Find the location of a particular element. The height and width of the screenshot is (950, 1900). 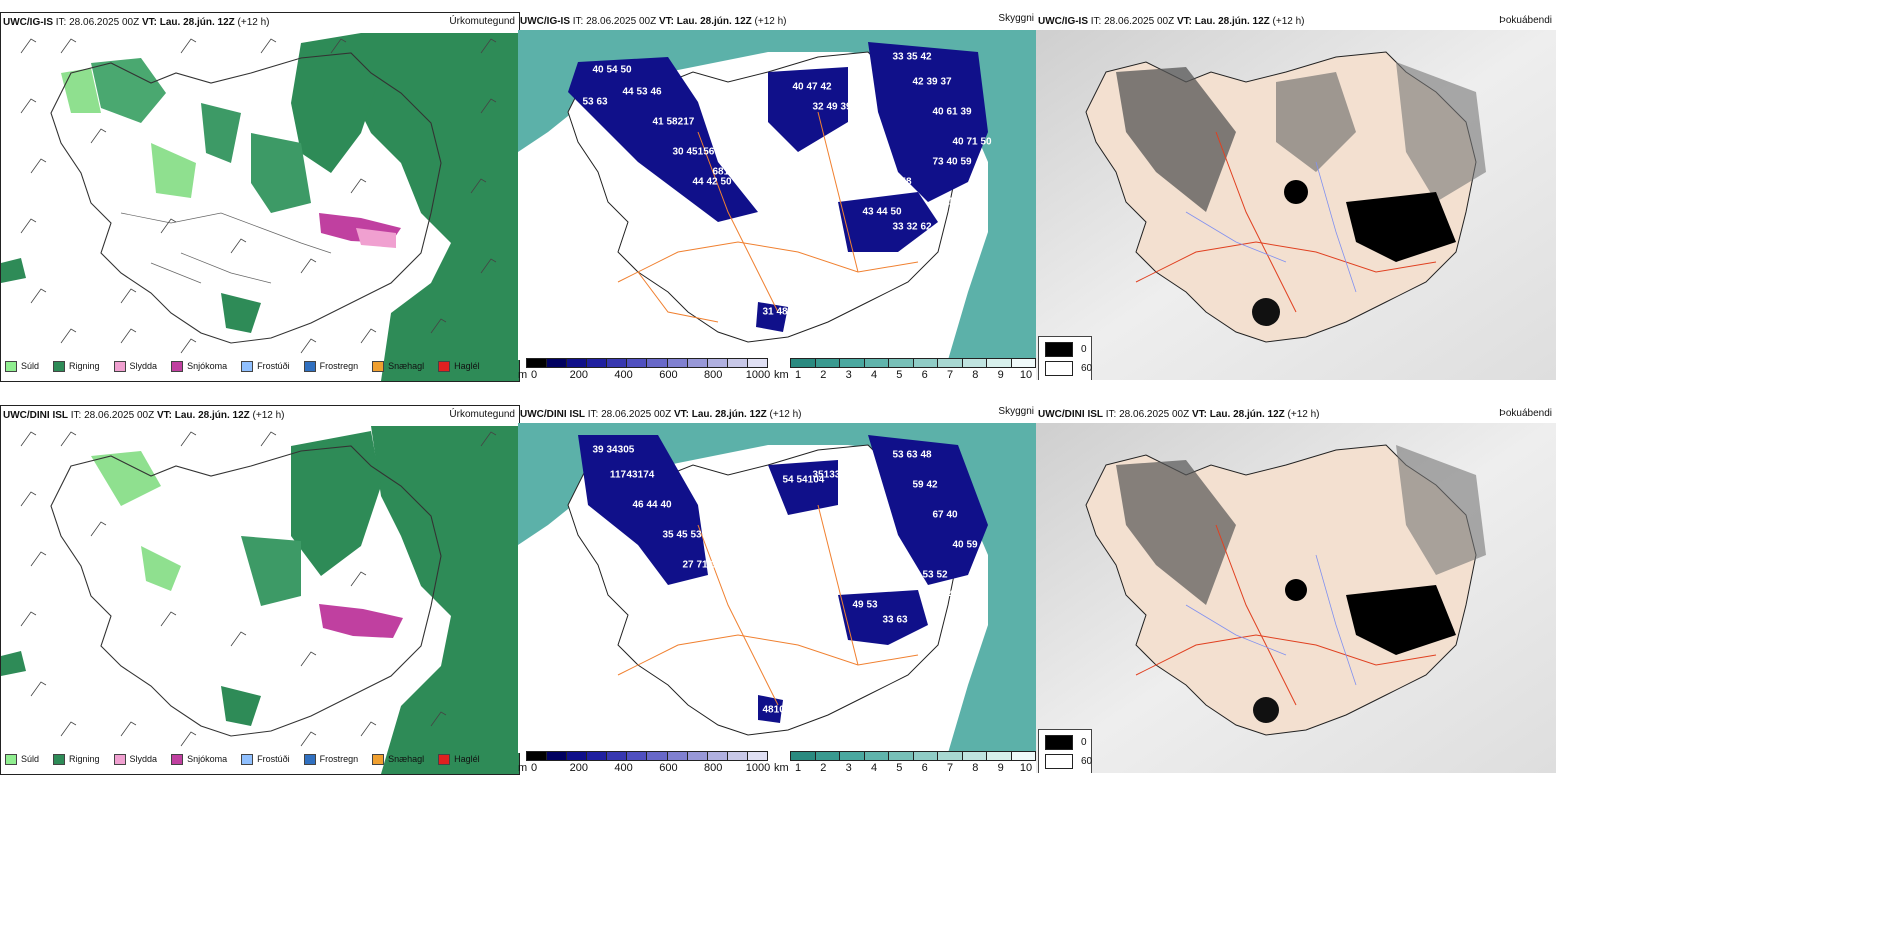

colorbar-tick-label: 6 is located at coordinates (924, 374).